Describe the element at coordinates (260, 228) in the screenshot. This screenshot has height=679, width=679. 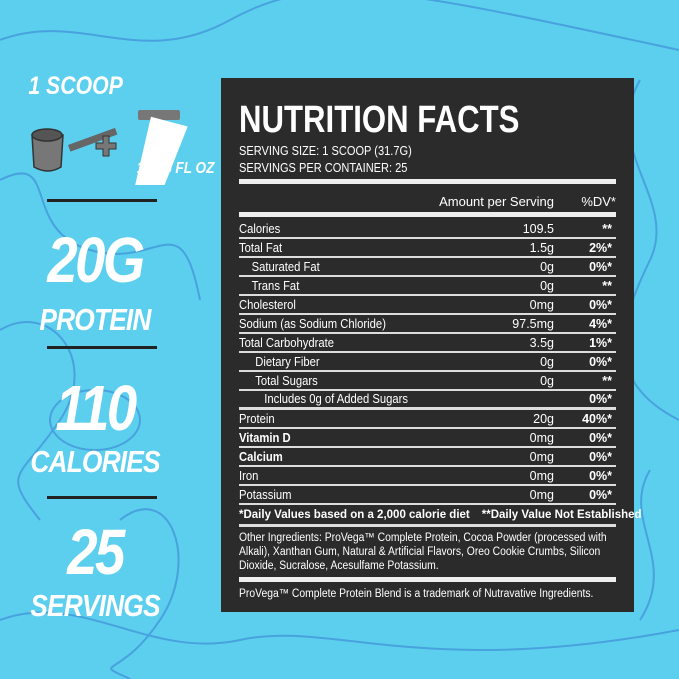
I see `nutrient-name: Calories` at that location.